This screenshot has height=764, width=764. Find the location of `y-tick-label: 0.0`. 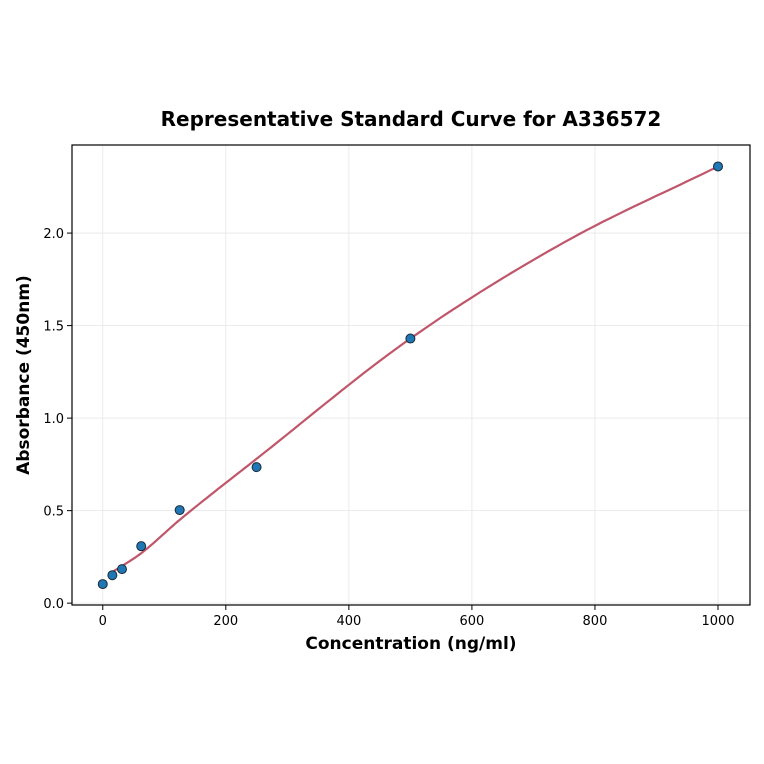

y-tick-label: 0.0 is located at coordinates (53, 604).